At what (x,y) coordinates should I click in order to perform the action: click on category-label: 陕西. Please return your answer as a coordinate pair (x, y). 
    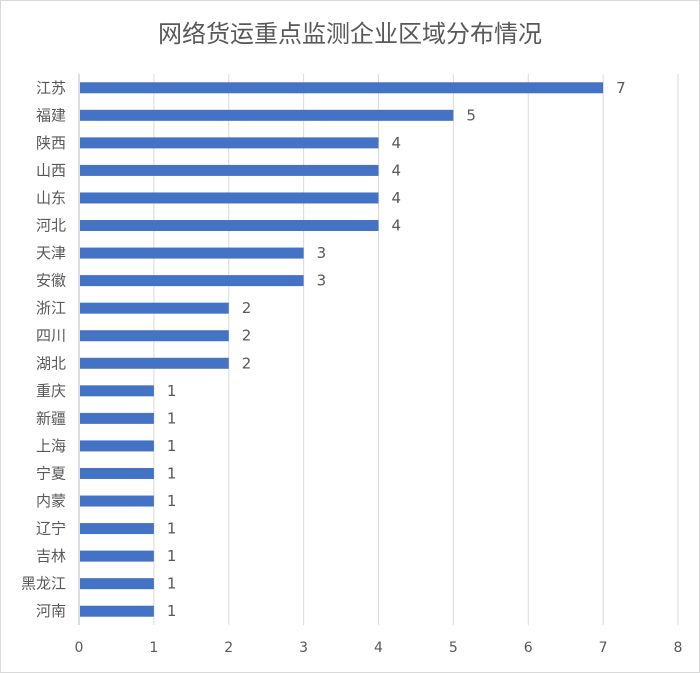
    Looking at the image, I should click on (51, 143).